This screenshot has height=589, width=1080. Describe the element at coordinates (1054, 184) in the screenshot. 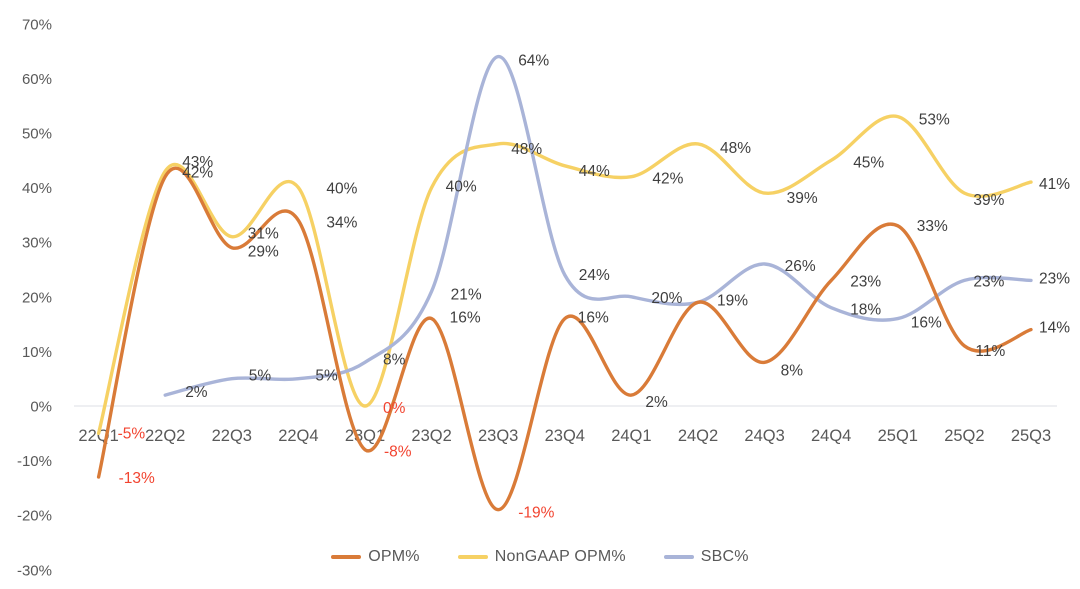

I see `data-point-label: 41%` at that location.